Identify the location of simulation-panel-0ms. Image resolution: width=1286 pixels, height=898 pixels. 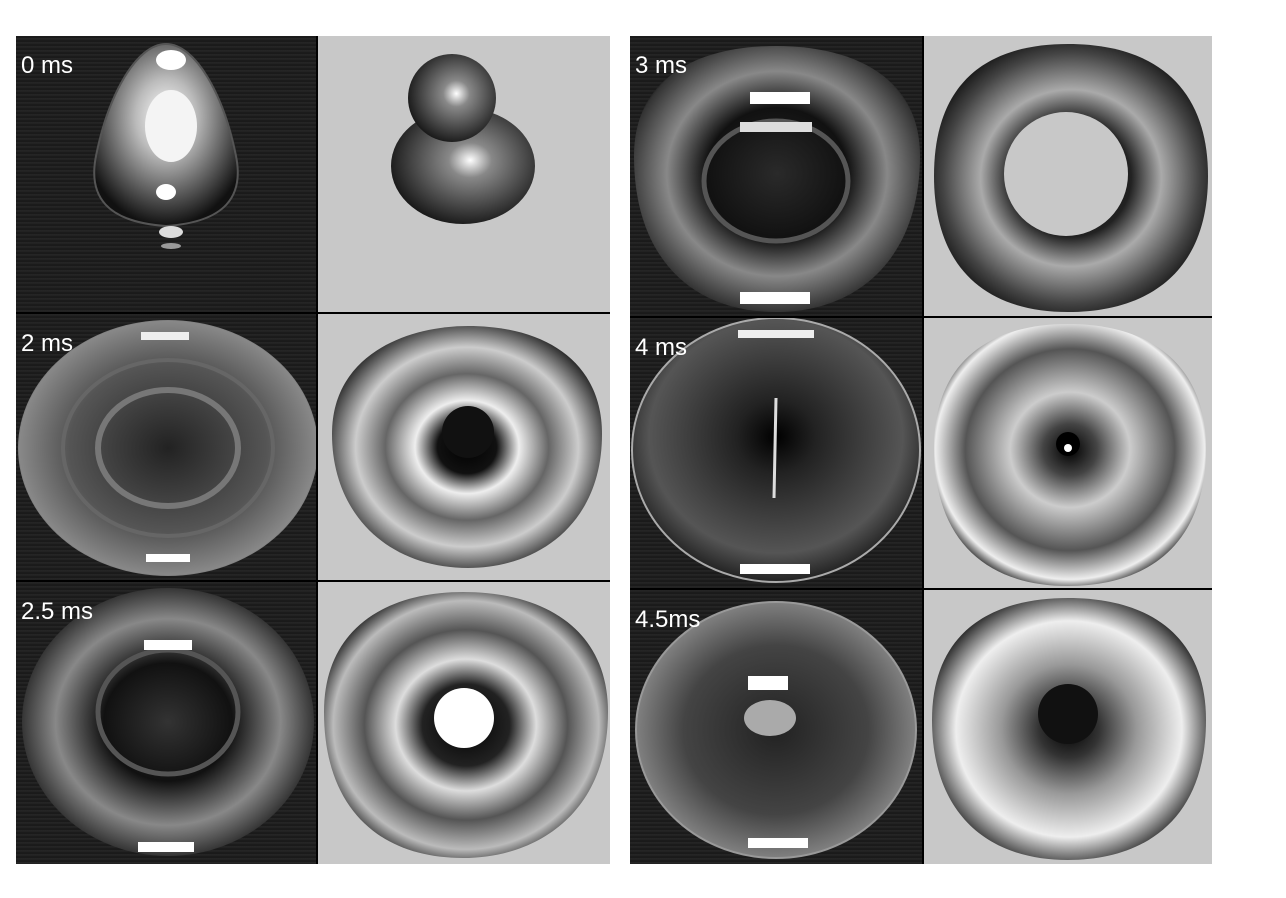
(464, 174).